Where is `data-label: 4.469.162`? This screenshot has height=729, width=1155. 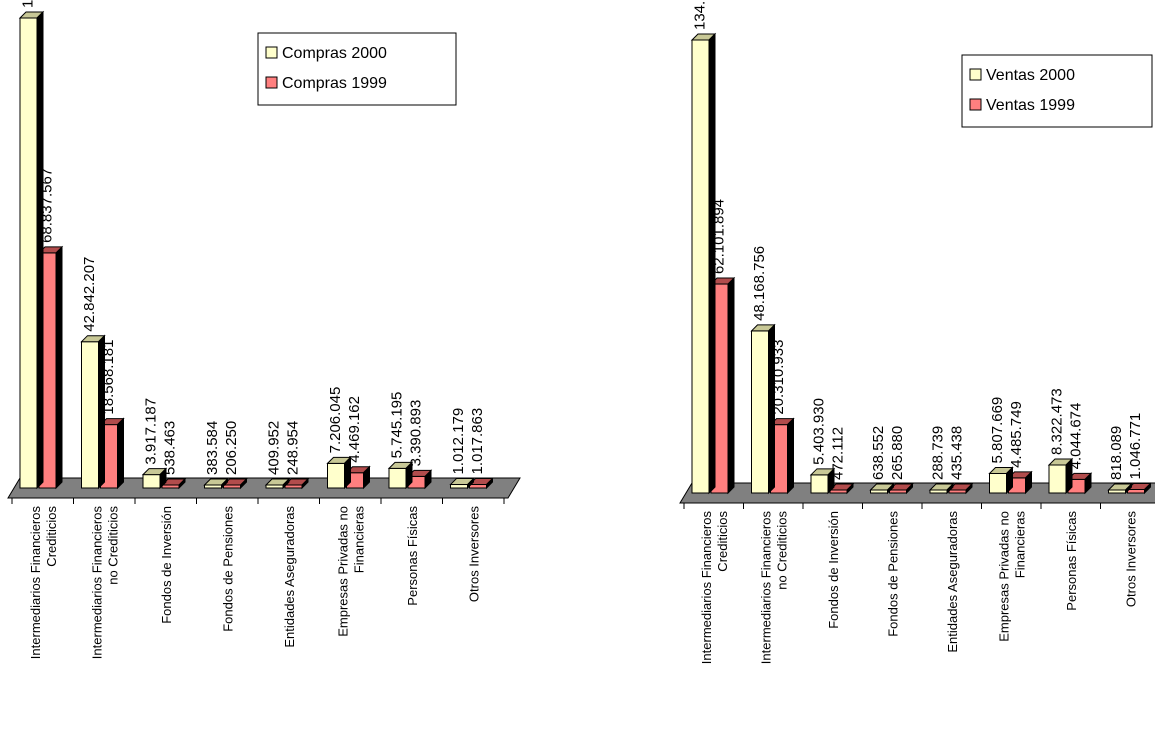 data-label: 4.469.162 is located at coordinates (354, 429).